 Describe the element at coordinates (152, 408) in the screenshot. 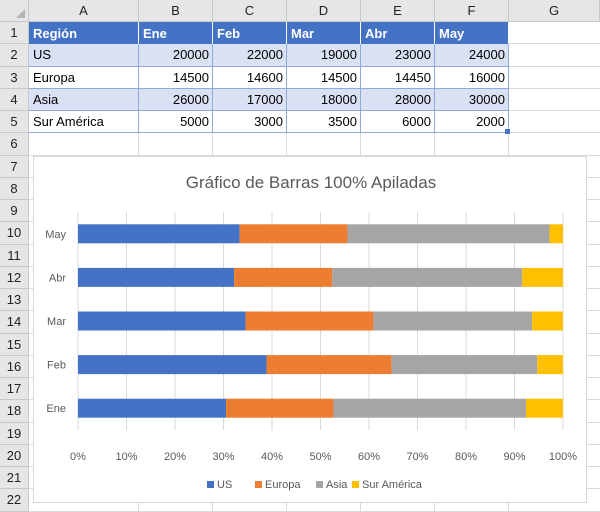

I see `bar-ene-us` at that location.